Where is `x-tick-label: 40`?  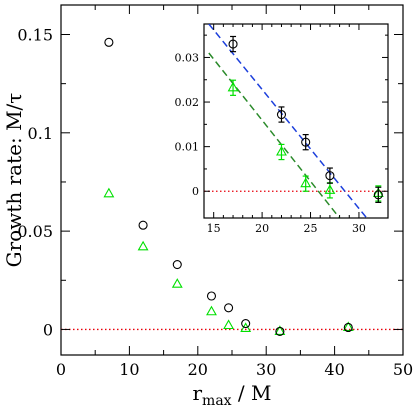 x-tick-label: 40 is located at coordinates (334, 369).